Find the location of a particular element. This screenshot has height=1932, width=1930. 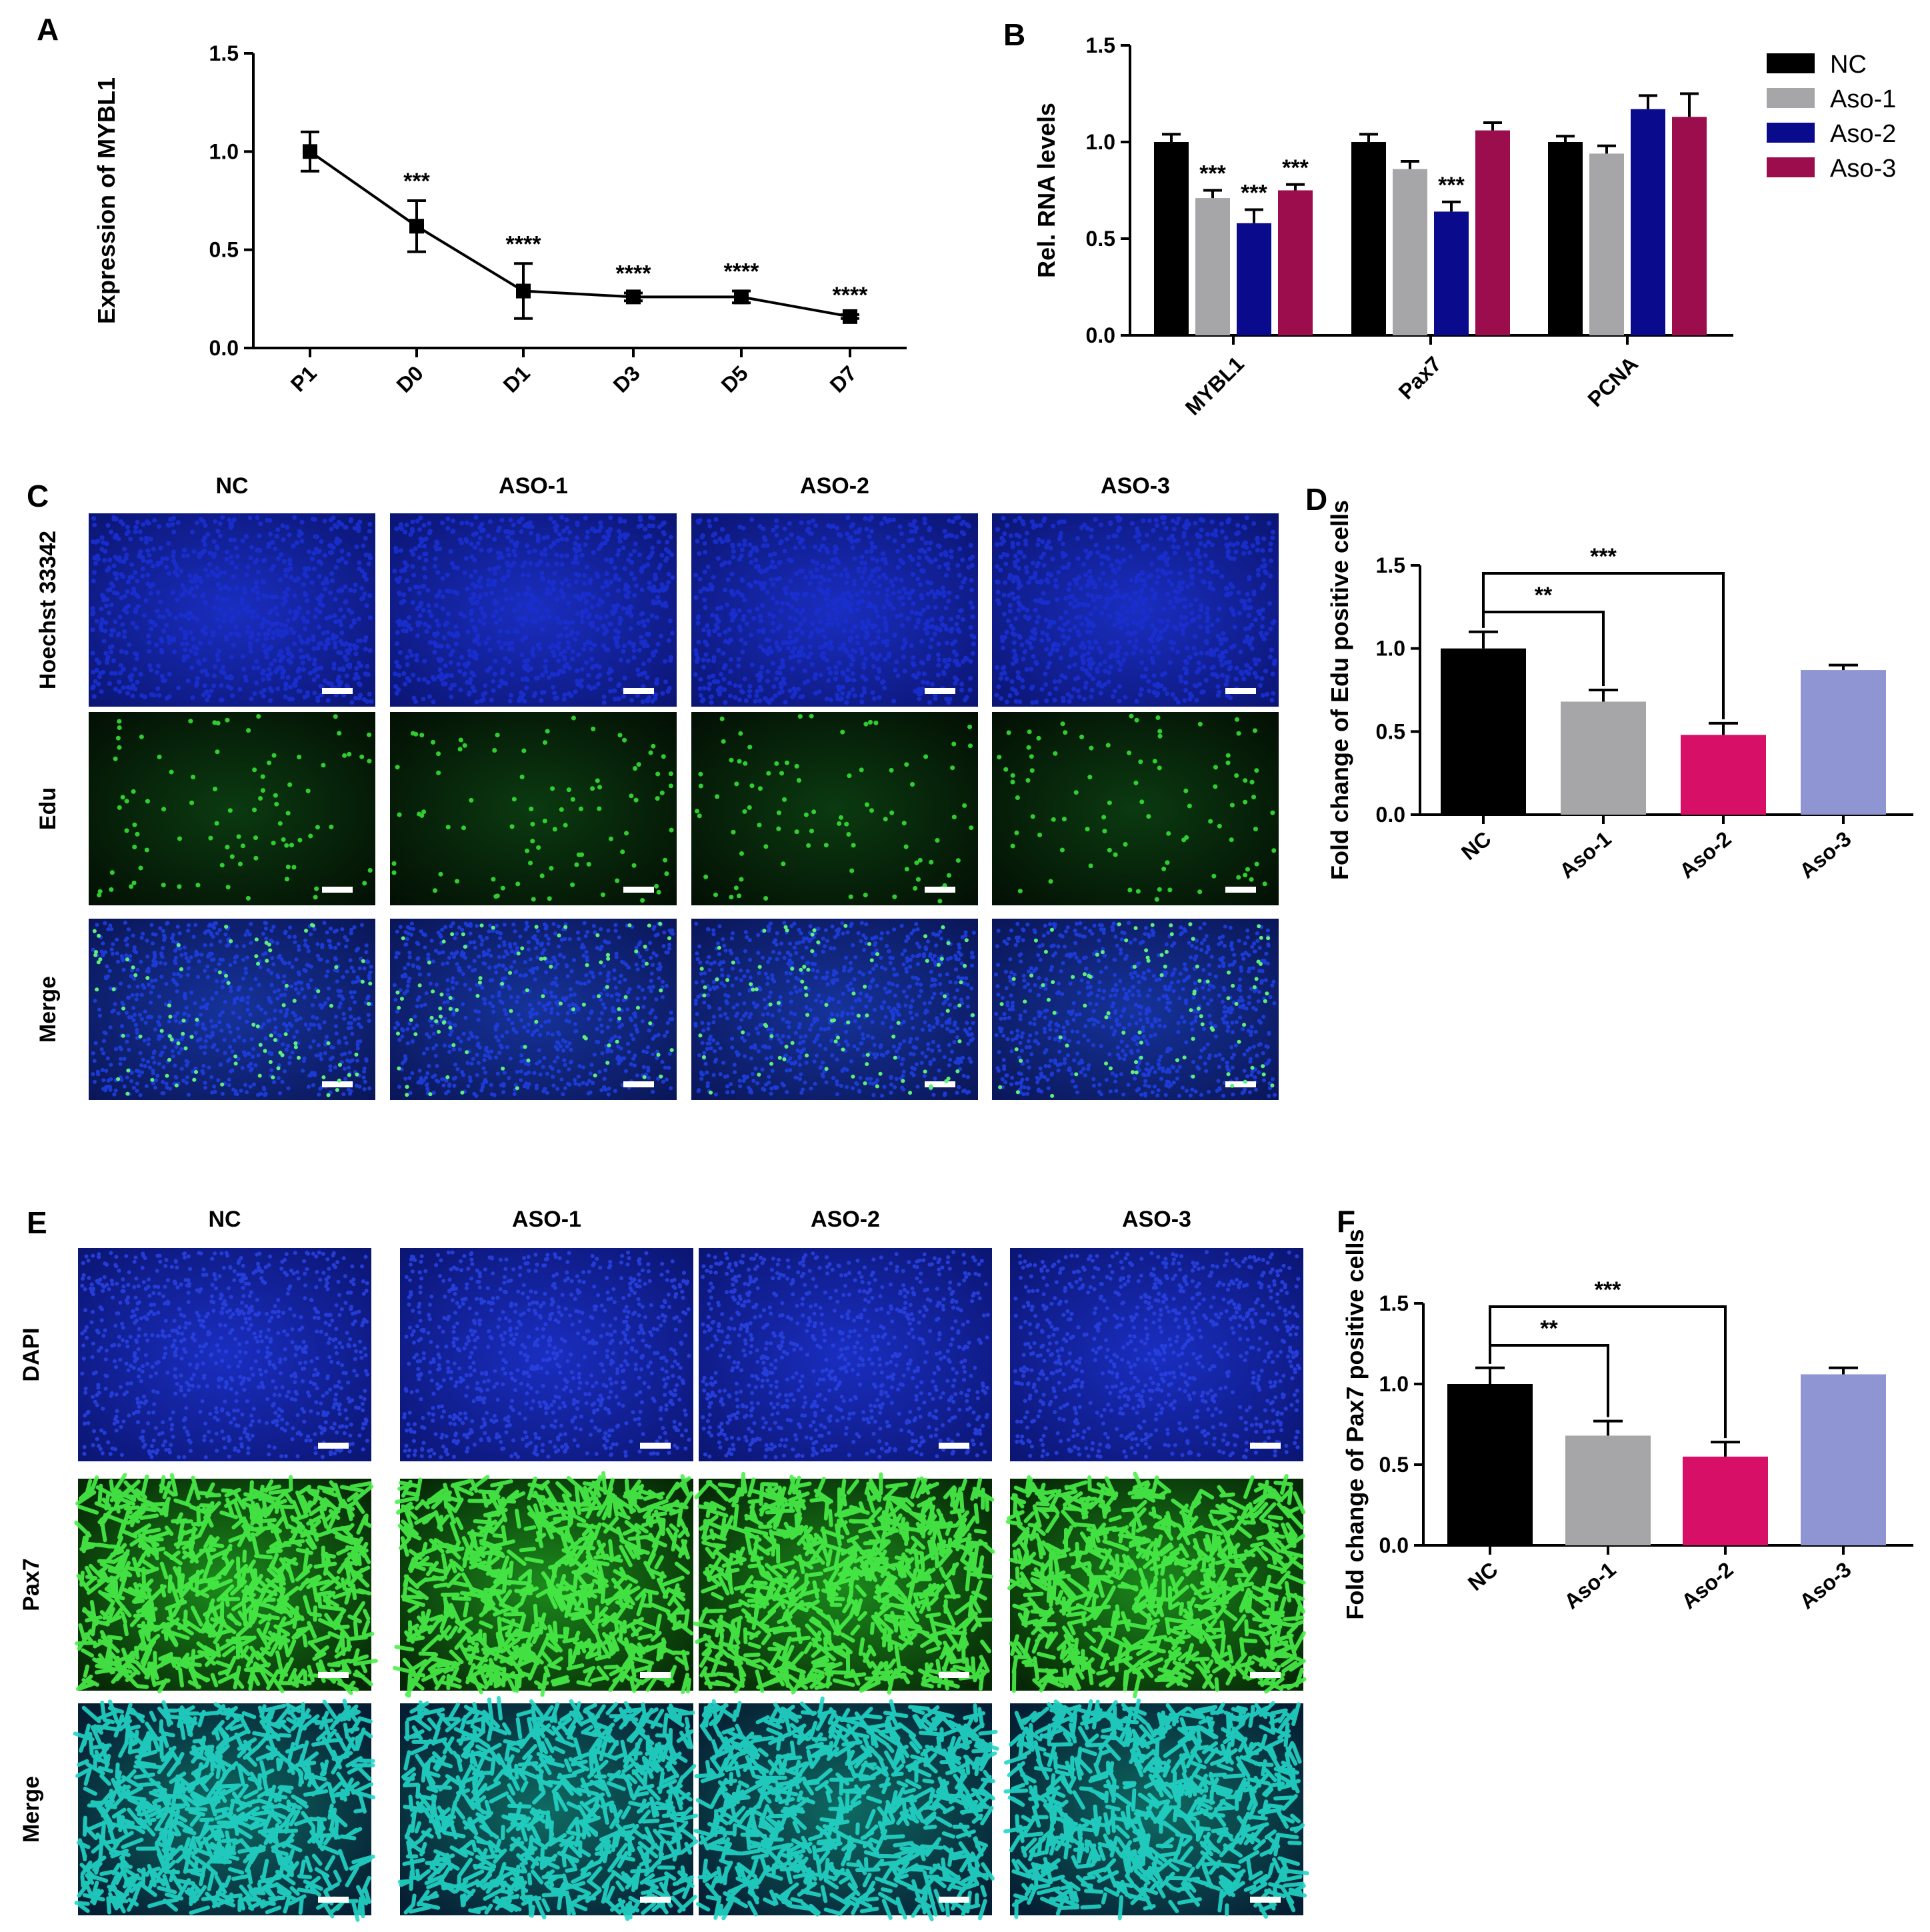

cell-signals-overlay is located at coordinates (1136, 1010).